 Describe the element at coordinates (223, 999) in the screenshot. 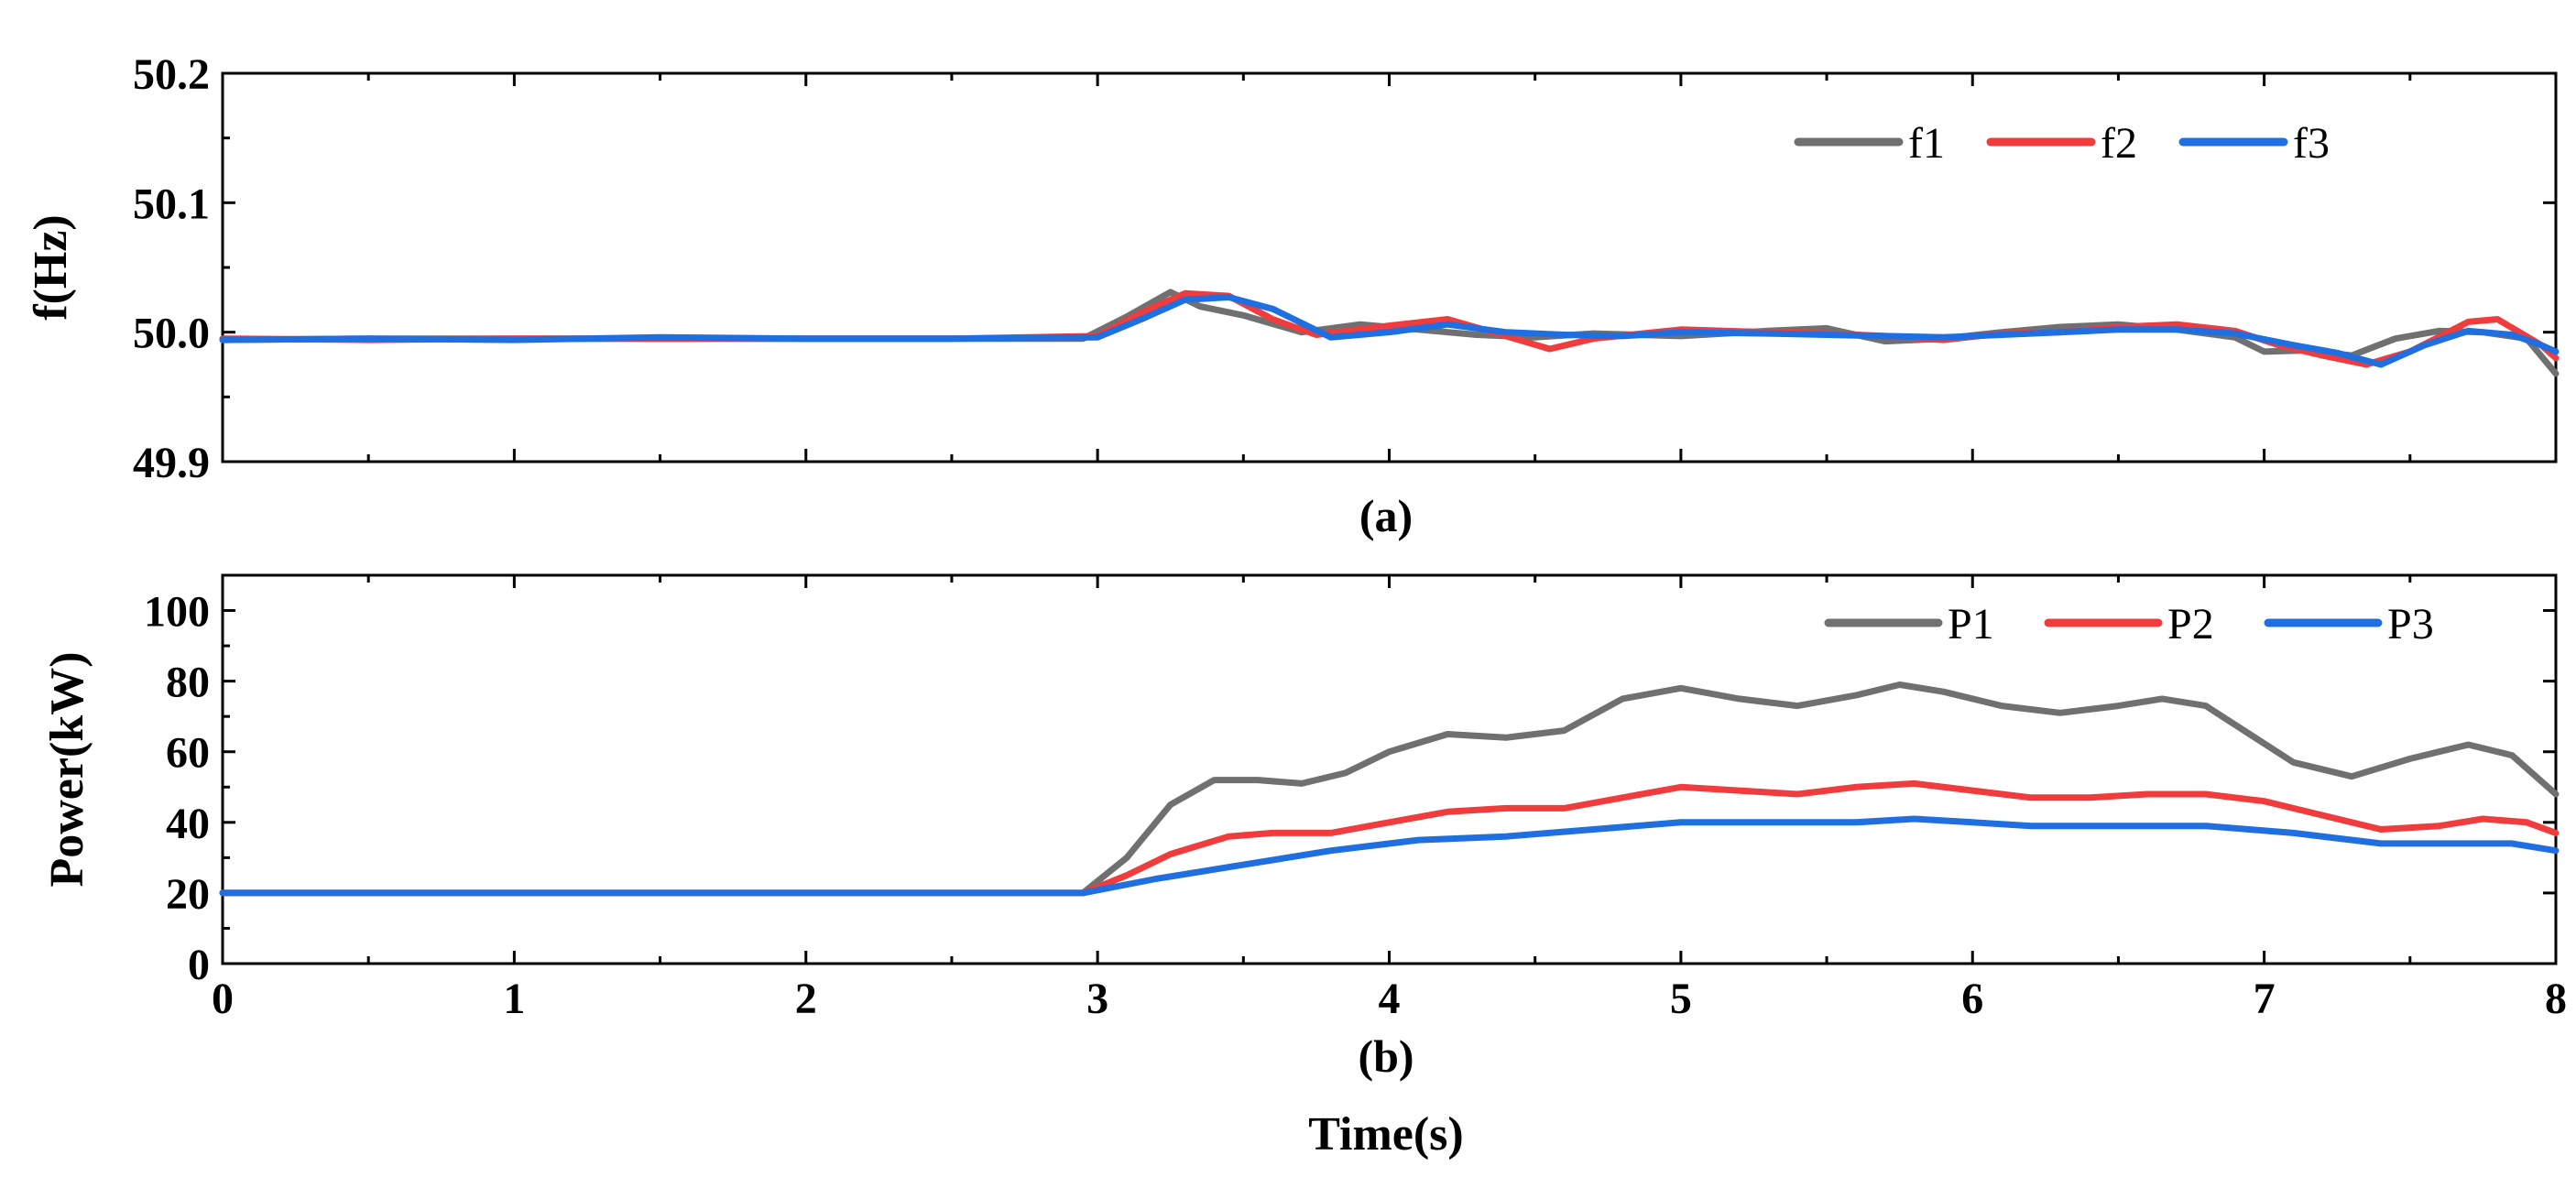

I see `x-tick-label: 0` at that location.